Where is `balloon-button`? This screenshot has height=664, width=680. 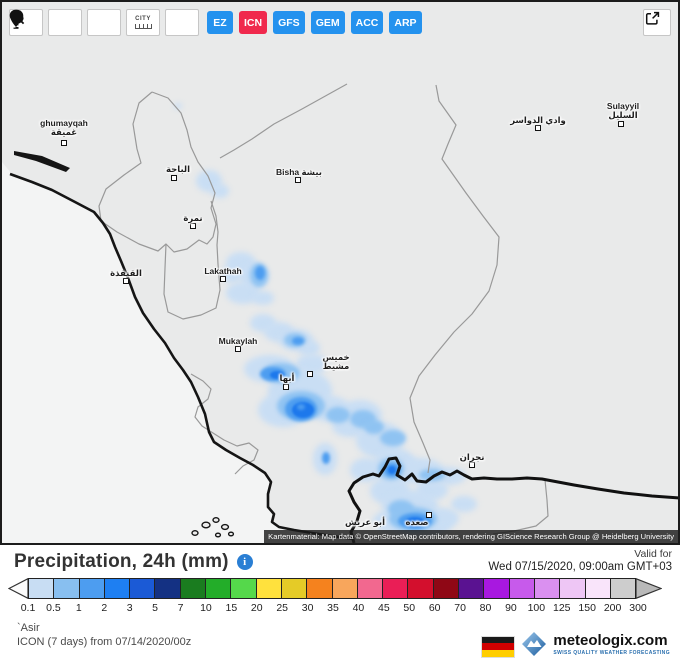
balloon-button is located at coordinates (104, 22).